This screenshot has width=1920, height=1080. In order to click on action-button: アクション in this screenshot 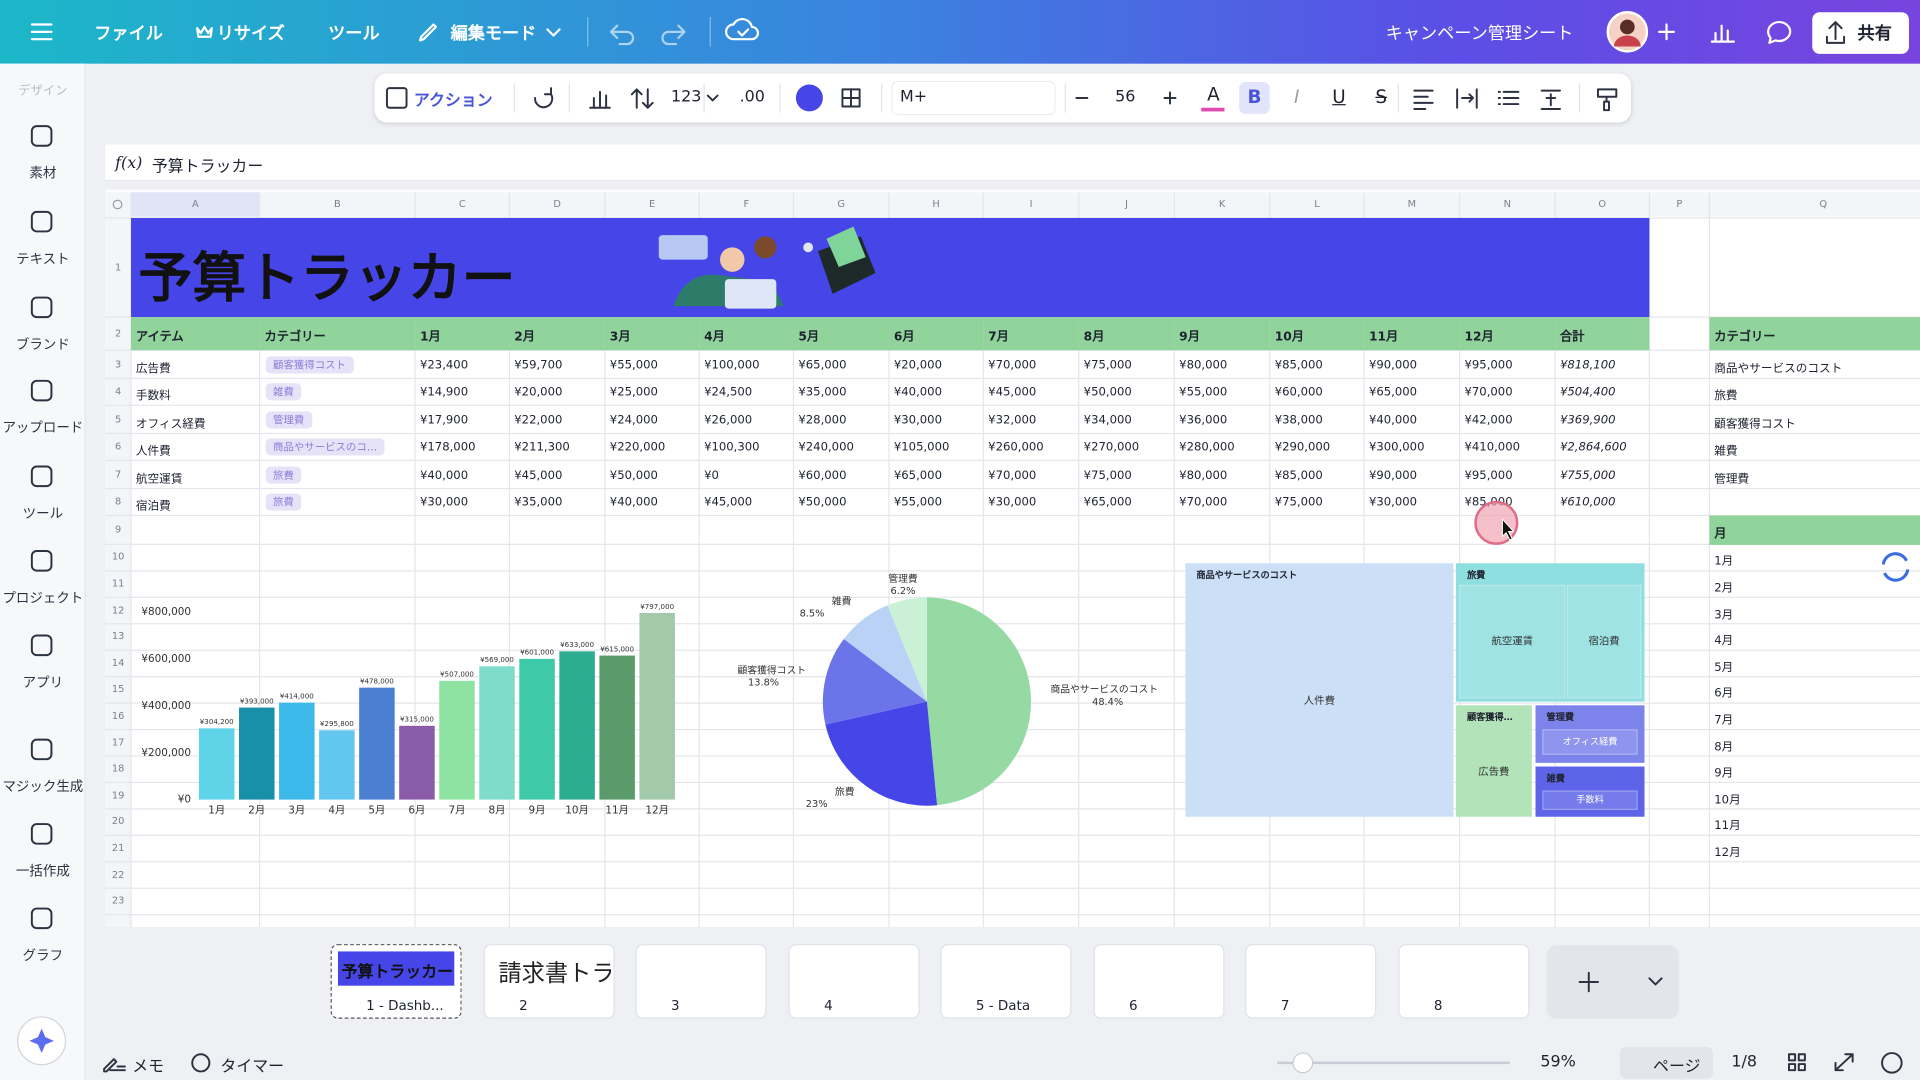, I will do `click(453, 101)`.